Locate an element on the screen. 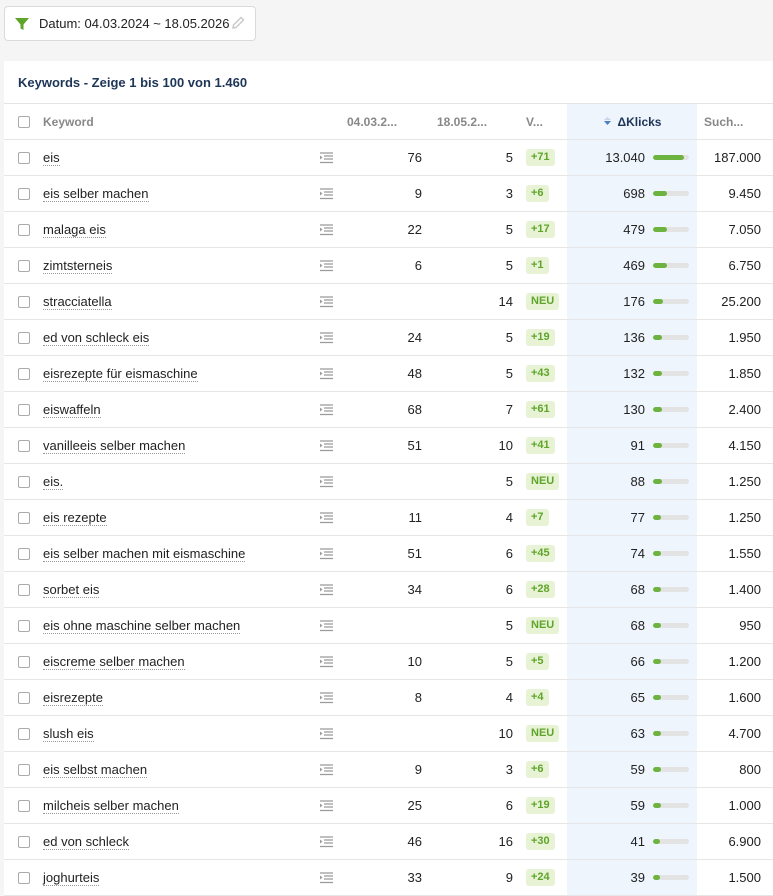 This screenshot has width=773, height=896. col-keyword: Keyword is located at coordinates (68, 121).